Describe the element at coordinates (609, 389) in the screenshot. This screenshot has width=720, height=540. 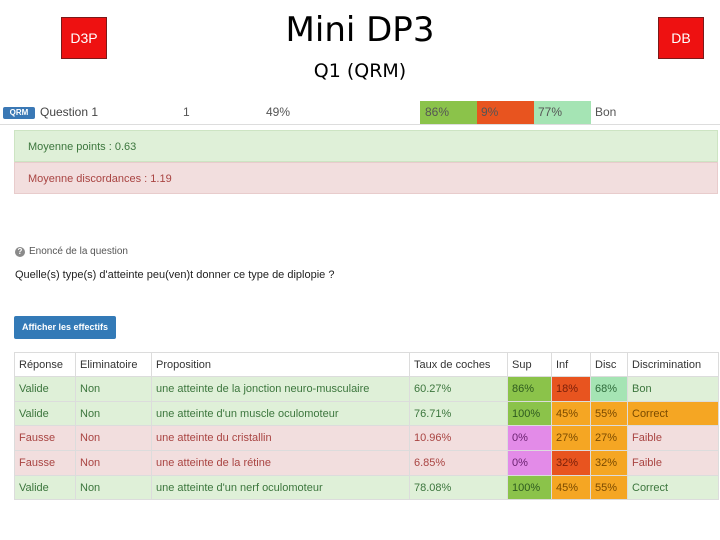
I see `cell-disc: 68%` at that location.